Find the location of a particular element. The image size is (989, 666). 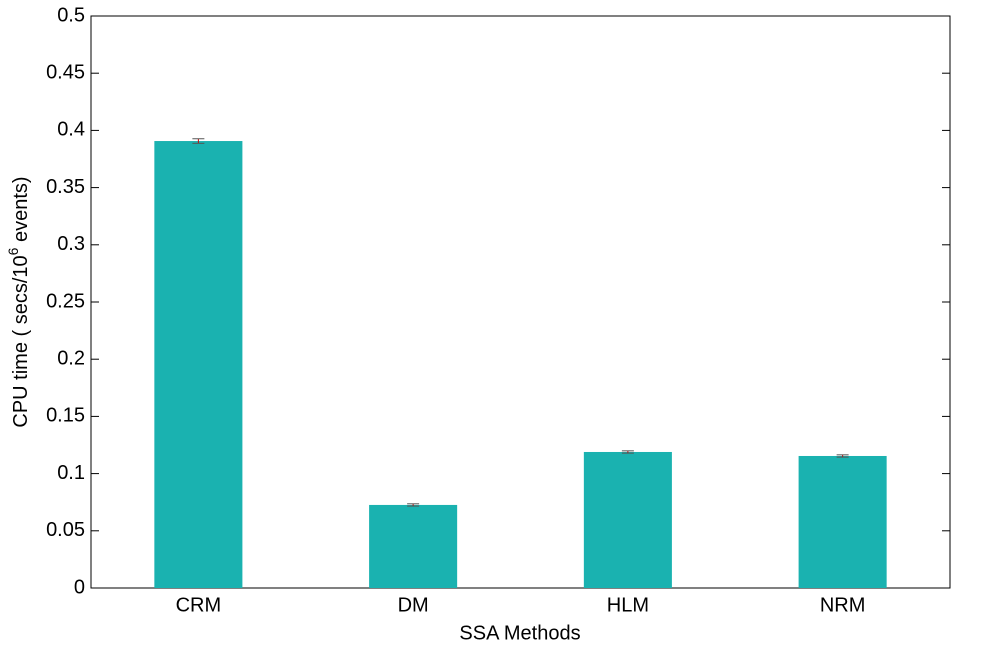

y-axis-label-main: CPU time ( secs/10 is located at coordinates (21, 341).